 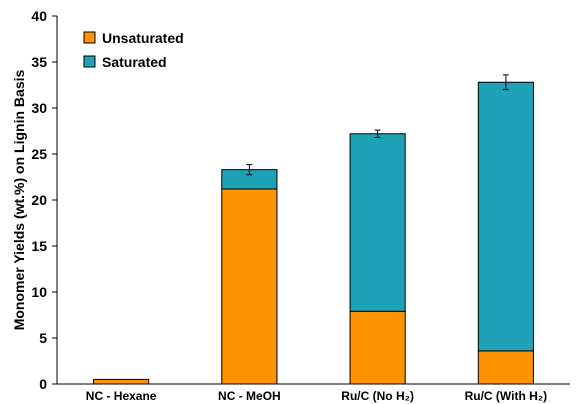 What do you see at coordinates (19, 200) in the screenshot?
I see `y-axis-label: Monomer Yields (wt.%) on Lignin Basis` at bounding box center [19, 200].